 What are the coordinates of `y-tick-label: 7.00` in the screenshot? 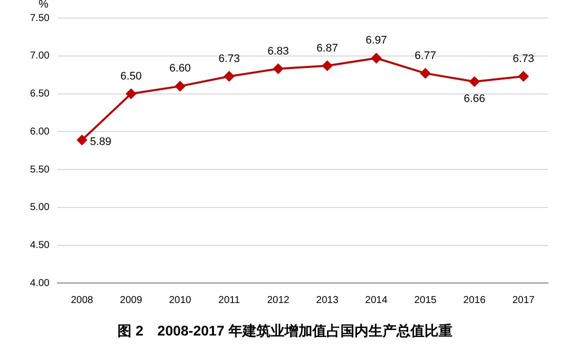 It's located at (40, 56).